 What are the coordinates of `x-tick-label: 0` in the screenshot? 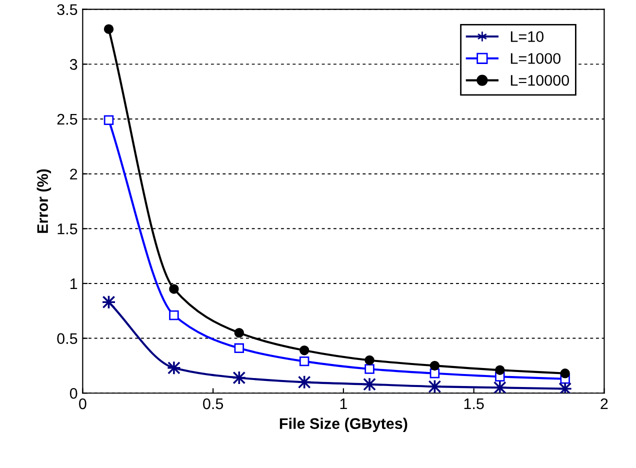 It's located at (82, 404).